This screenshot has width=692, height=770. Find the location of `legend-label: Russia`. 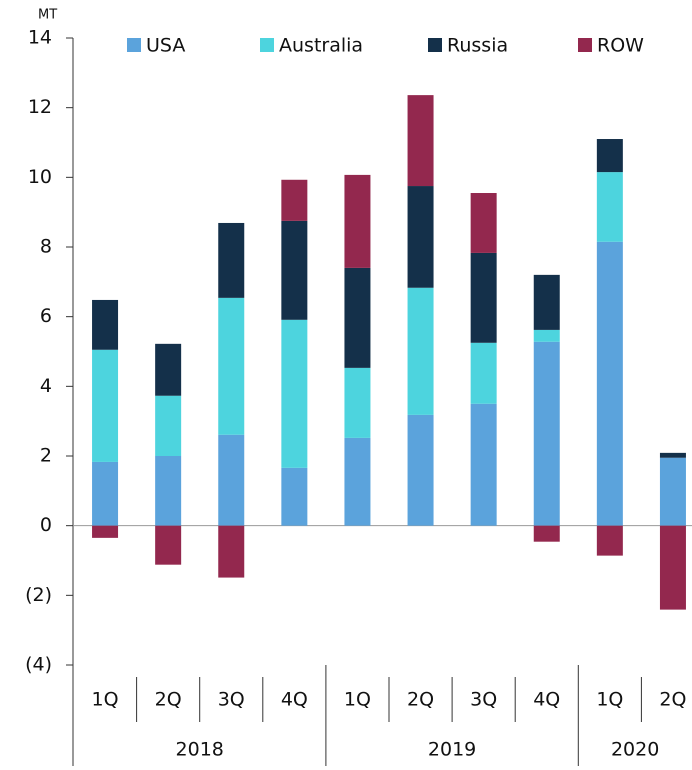

legend-label: Russia is located at coordinates (477, 46).